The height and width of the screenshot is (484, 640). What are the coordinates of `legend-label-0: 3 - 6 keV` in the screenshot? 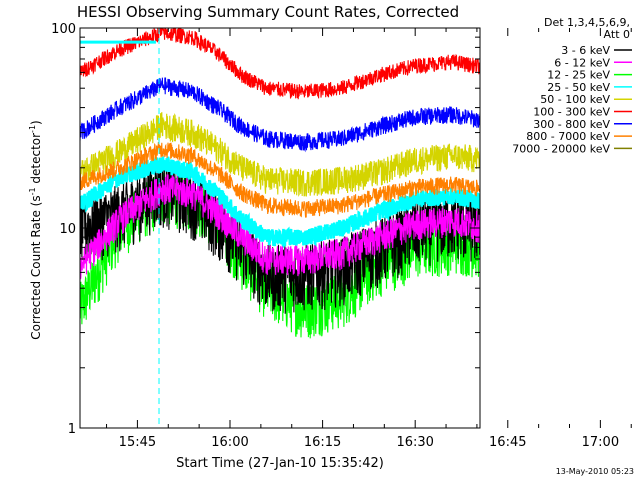 It's located at (585, 50).